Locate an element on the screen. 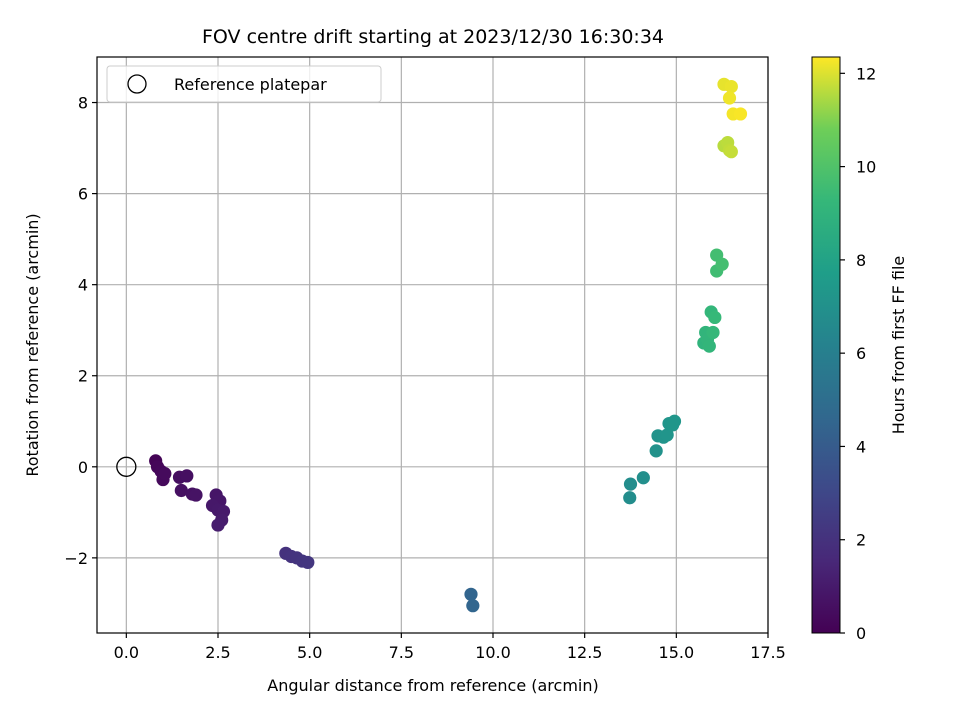 This screenshot has width=960, height=720. colorbar-tick-label: 4 is located at coordinates (861, 446).